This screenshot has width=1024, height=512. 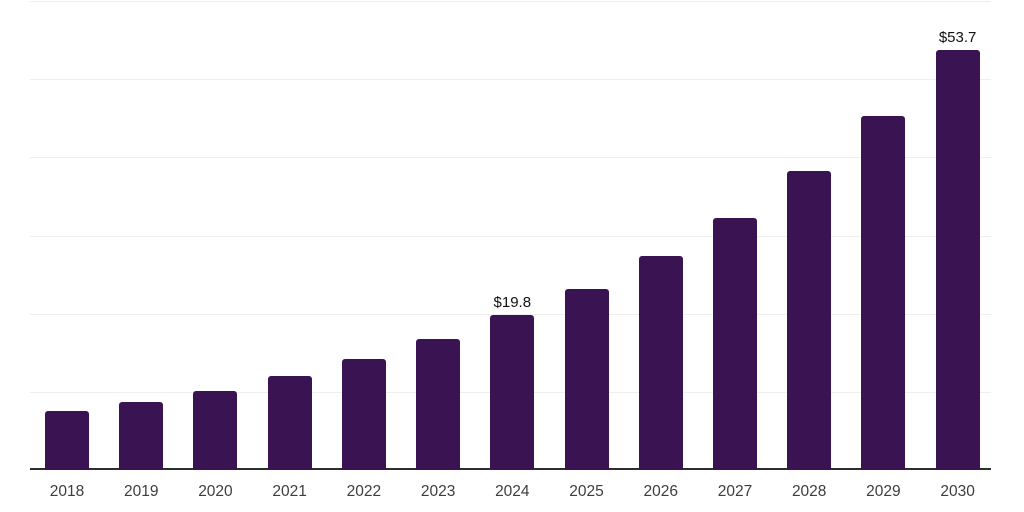 I want to click on bar-2027, so click(x=734, y=343).